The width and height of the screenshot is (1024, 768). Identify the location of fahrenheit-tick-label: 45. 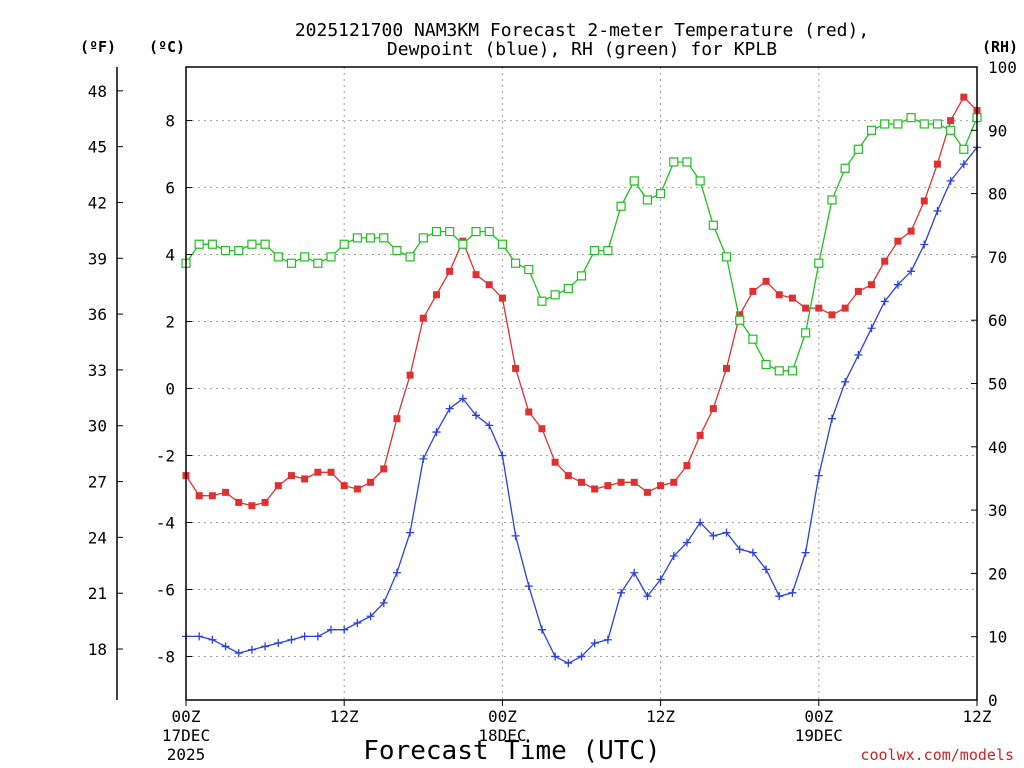
(97, 147).